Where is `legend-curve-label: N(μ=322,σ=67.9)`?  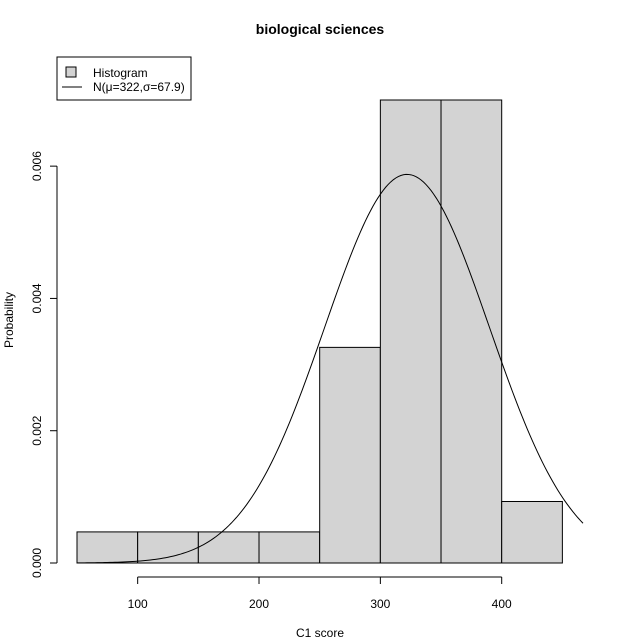
legend-curve-label: N(μ=322,σ=67.9) is located at coordinates (139, 87).